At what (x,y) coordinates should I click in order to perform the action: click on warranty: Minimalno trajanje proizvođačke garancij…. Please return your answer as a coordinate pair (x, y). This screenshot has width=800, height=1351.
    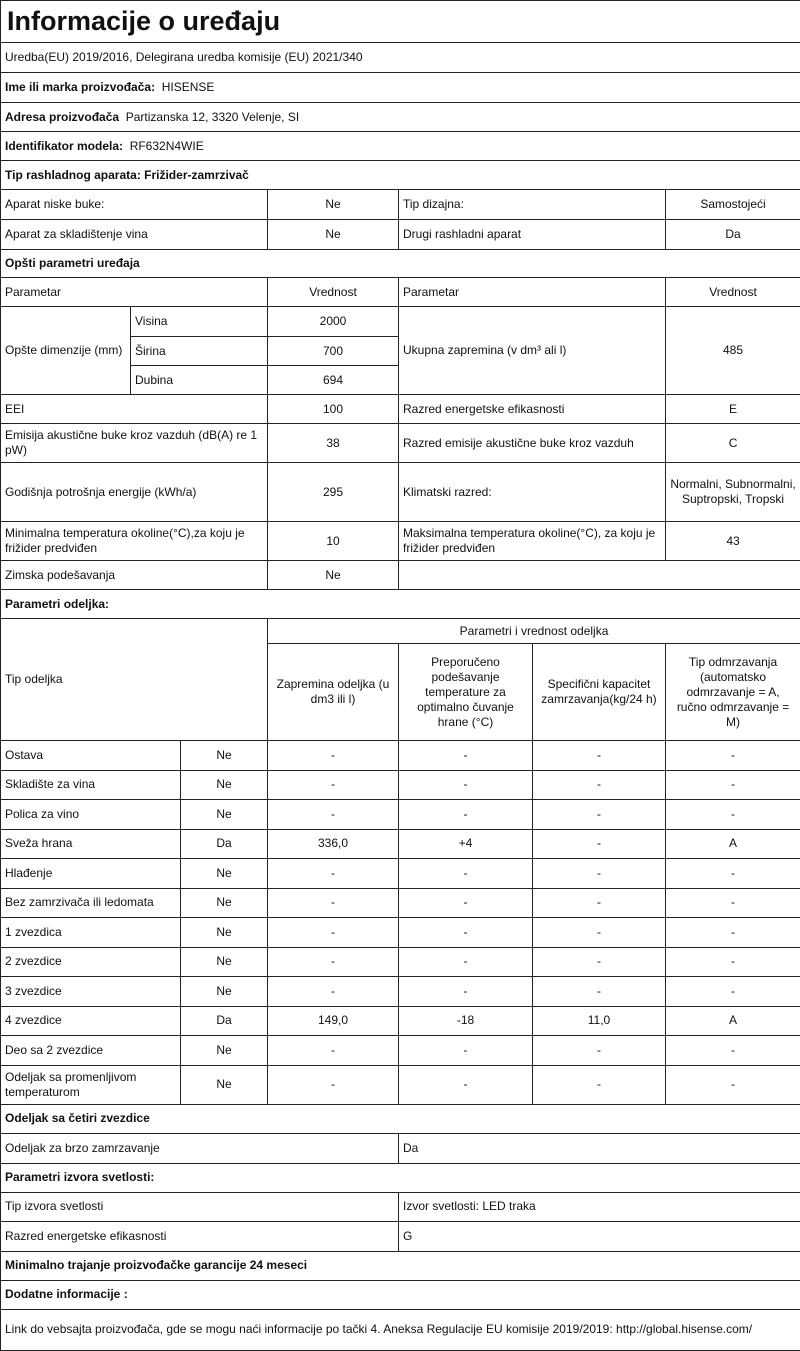
    Looking at the image, I should click on (400, 1265).